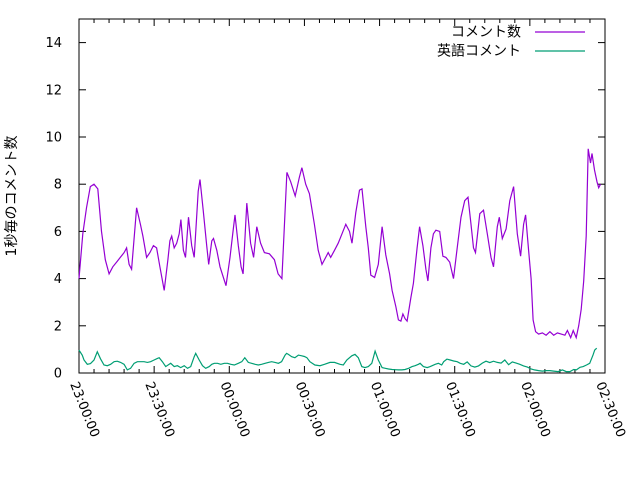 The image size is (640, 484). What do you see at coordinates (338, 360) in the screenshot?
I see `series-line-english-comment` at bounding box center [338, 360].